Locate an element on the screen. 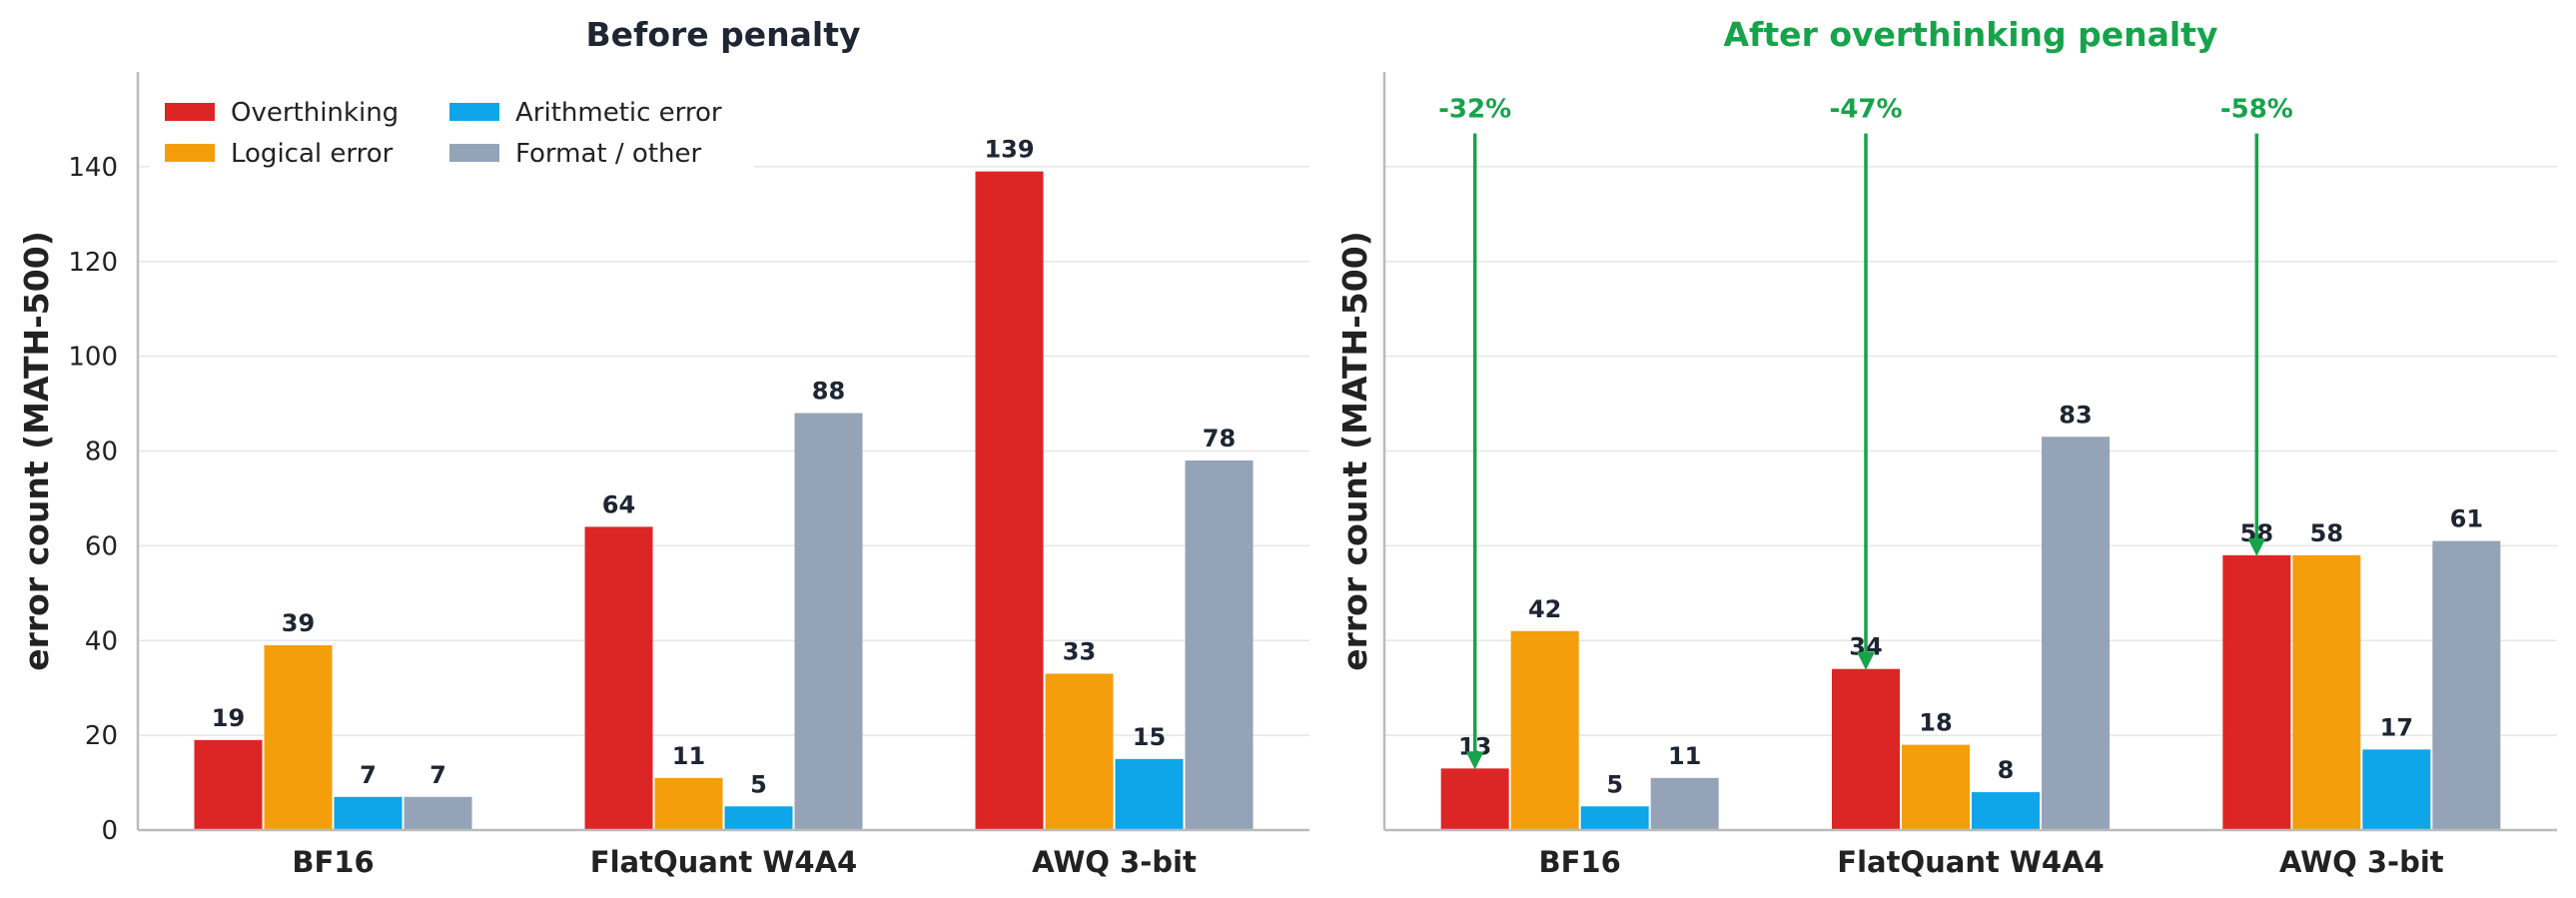  data-label: 139 is located at coordinates (1009, 150).